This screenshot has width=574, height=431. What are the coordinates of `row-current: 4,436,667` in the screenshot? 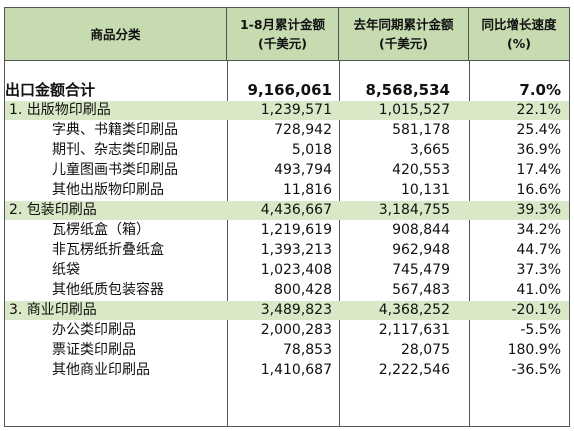 It's located at (296, 210).